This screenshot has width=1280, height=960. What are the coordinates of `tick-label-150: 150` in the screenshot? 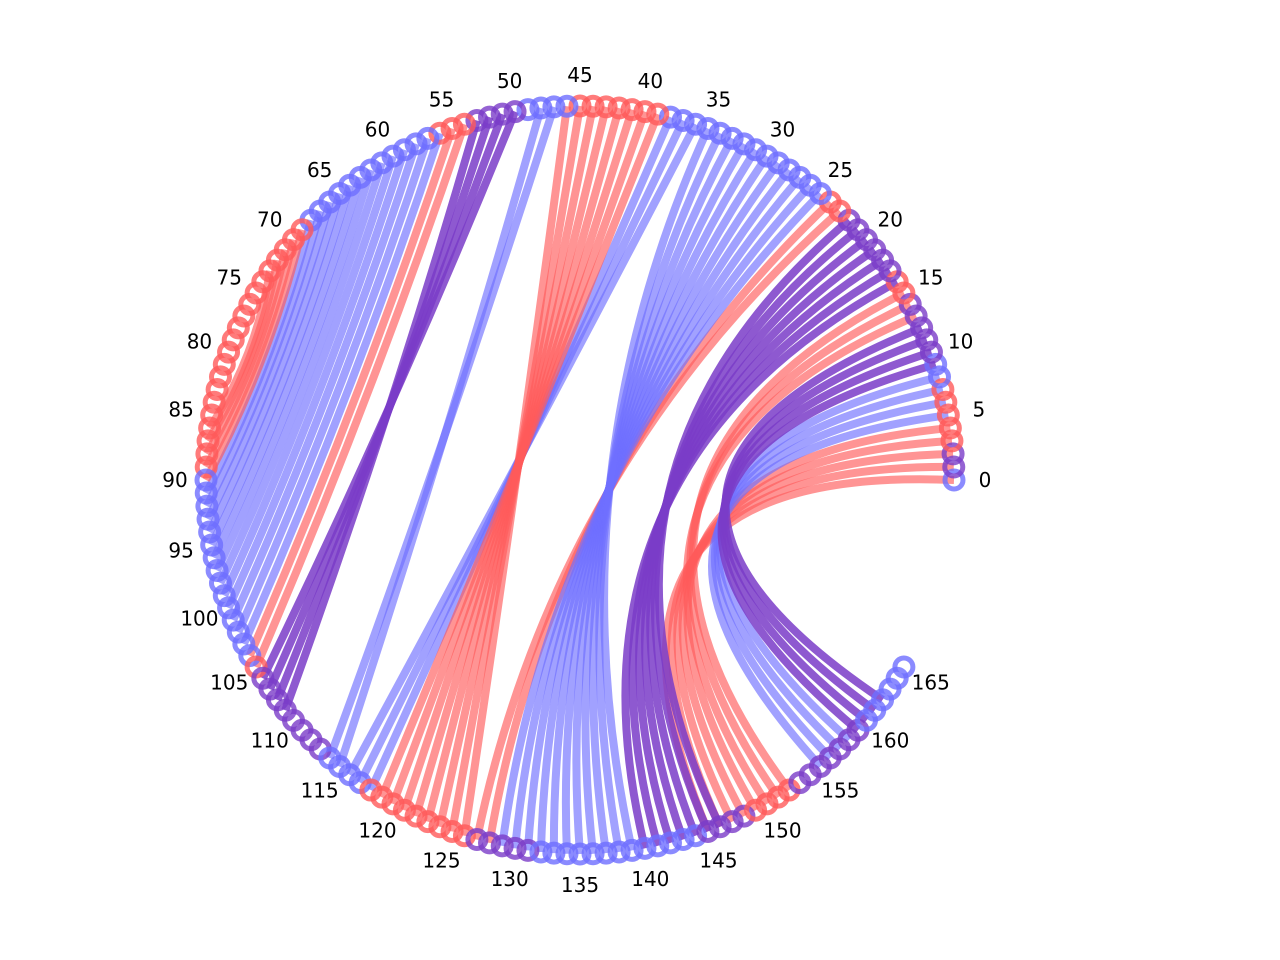 It's located at (782, 831).